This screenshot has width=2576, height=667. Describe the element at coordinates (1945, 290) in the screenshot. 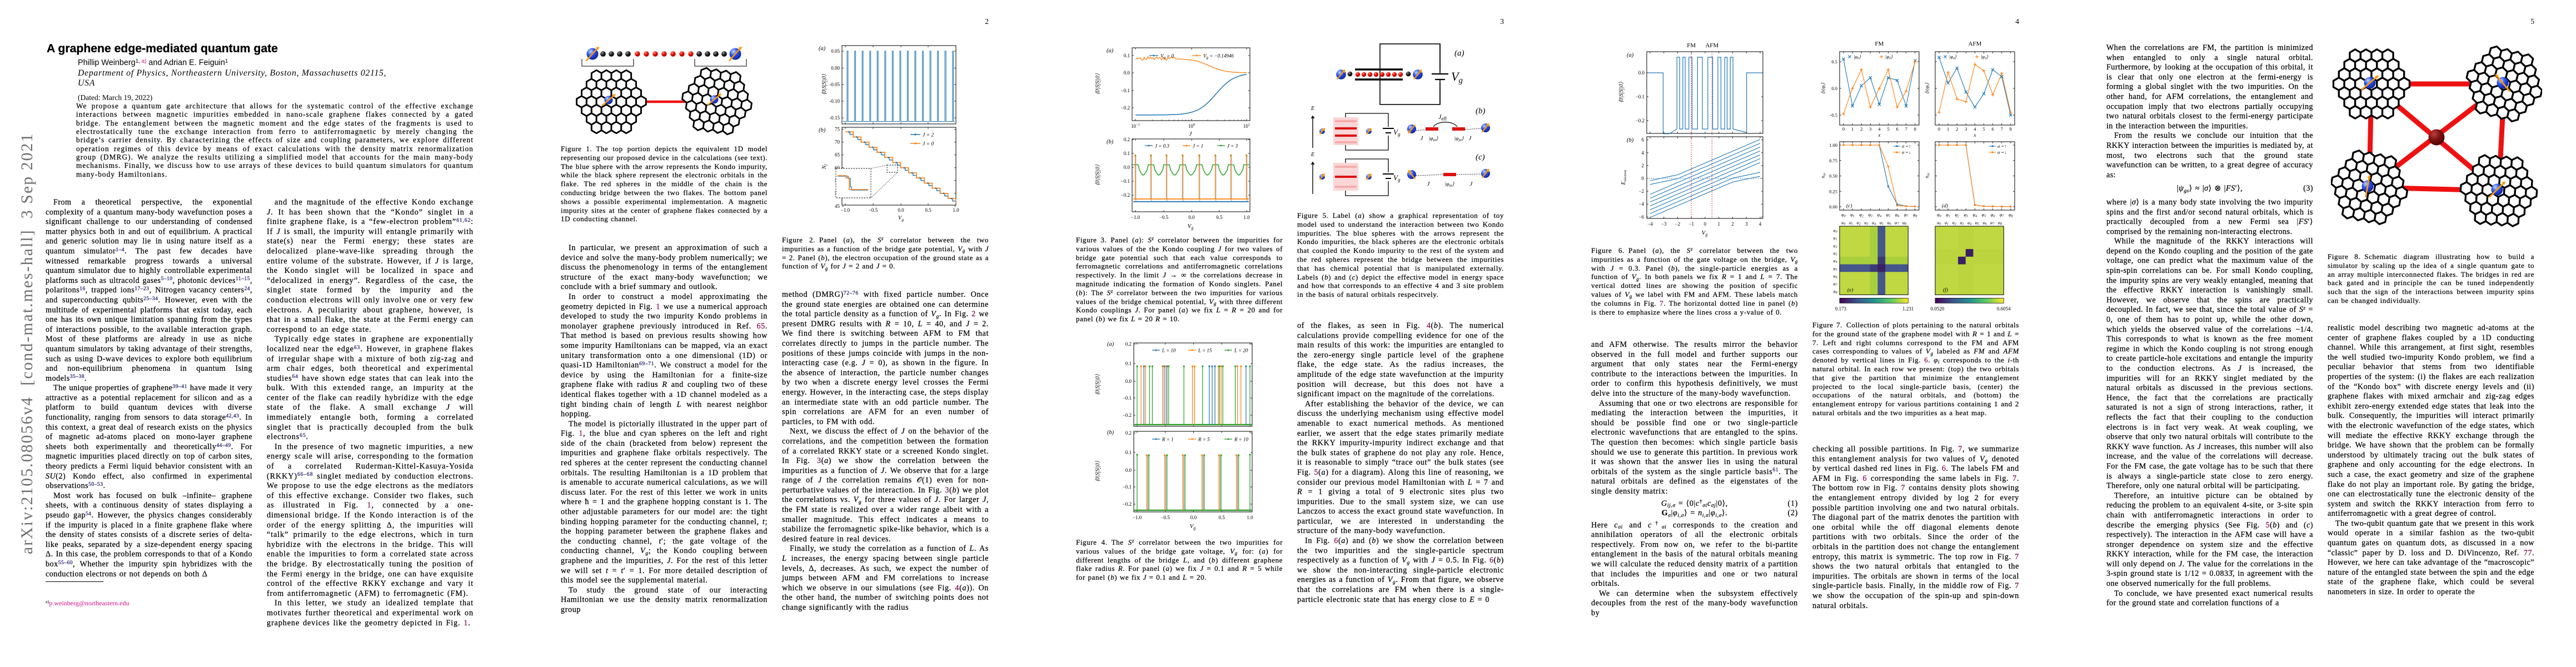

I see `svg-text: (f)` at that location.